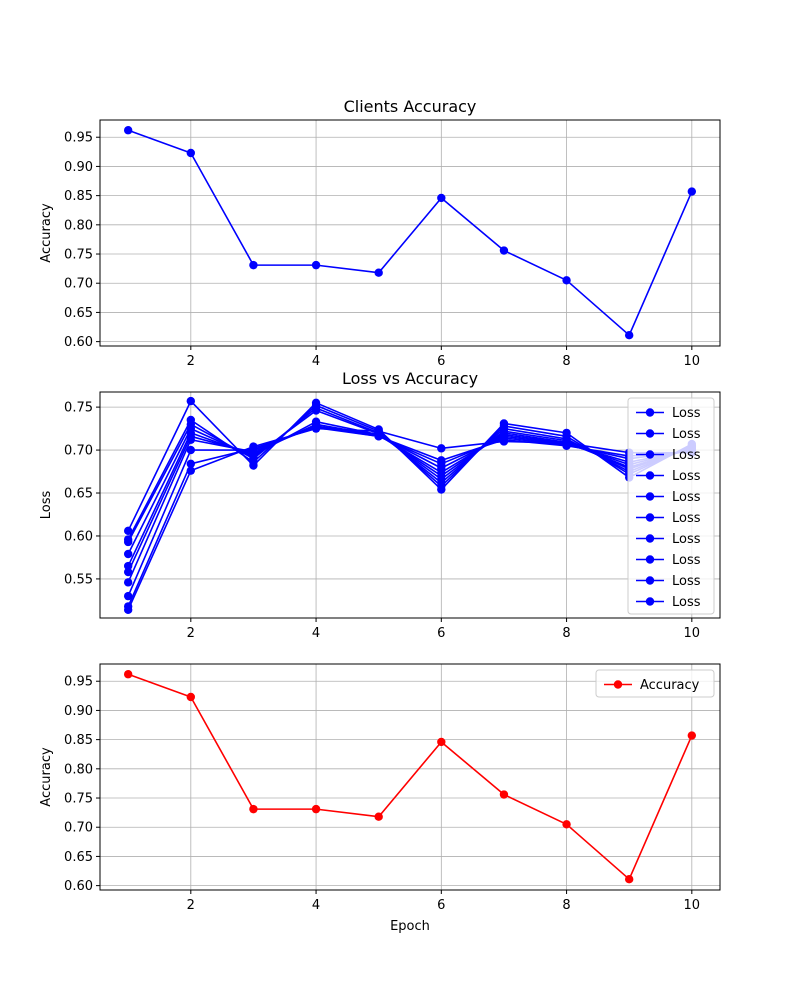 Image resolution: width=800 pixels, height=1000 pixels. Describe the element at coordinates (670, 685) in the screenshot. I see `legend-label: Accuracy` at that location.